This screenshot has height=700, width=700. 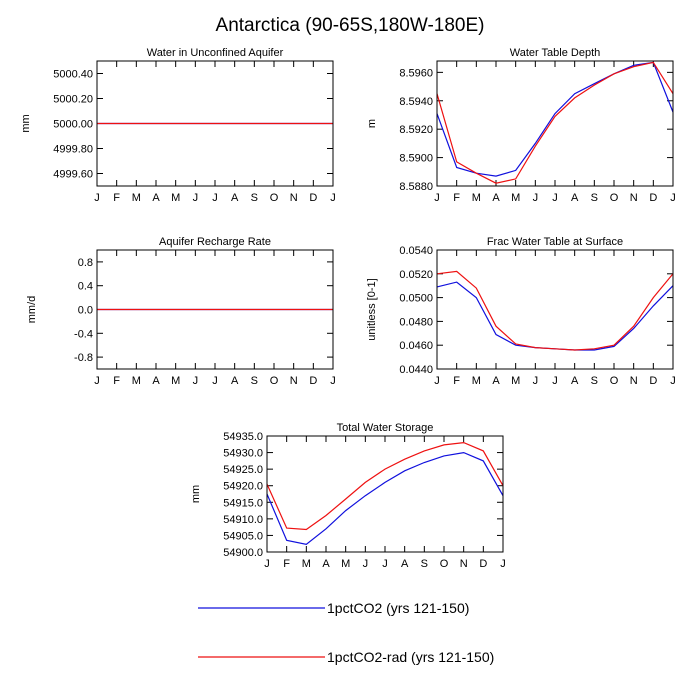 What do you see at coordinates (385, 428) in the screenshot?
I see `panel-title: Total Water Storage` at bounding box center [385, 428].